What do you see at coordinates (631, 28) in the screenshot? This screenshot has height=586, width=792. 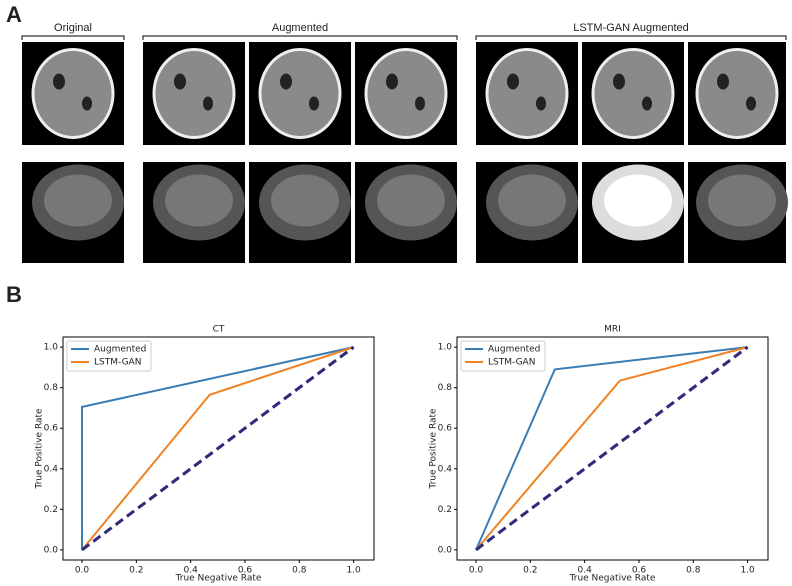 I see `group-header: LSTM-GAN Augmented` at bounding box center [631, 28].